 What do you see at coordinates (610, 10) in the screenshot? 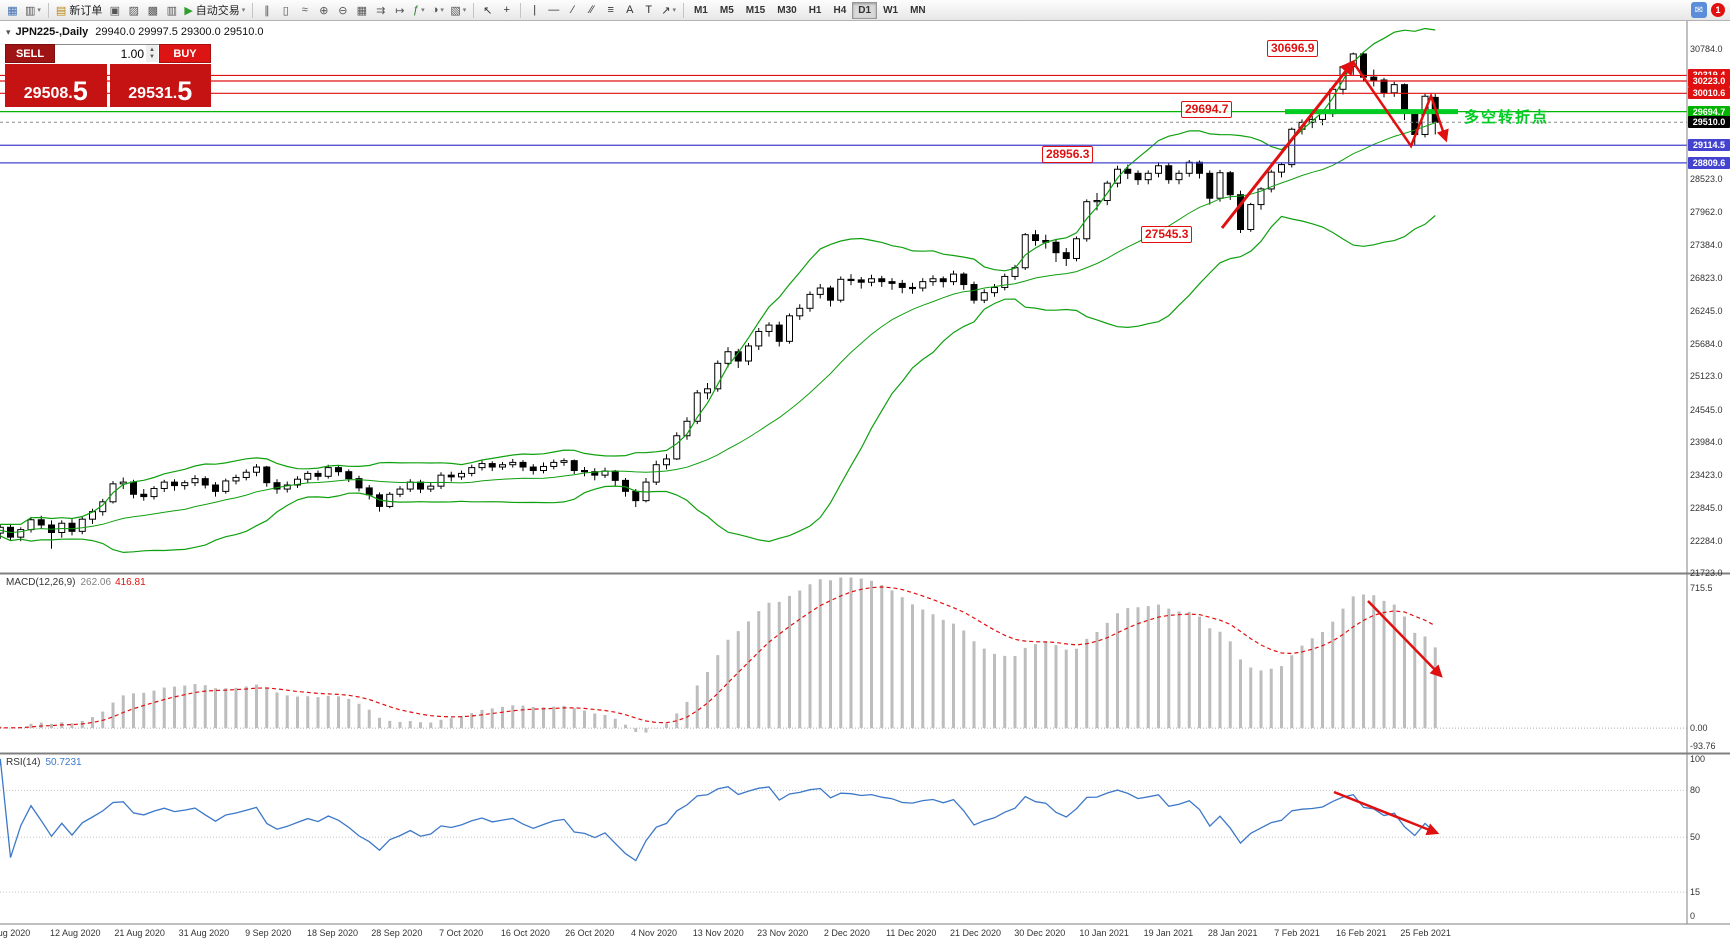
I see `fibonacci-icon: ≡` at bounding box center [610, 10].